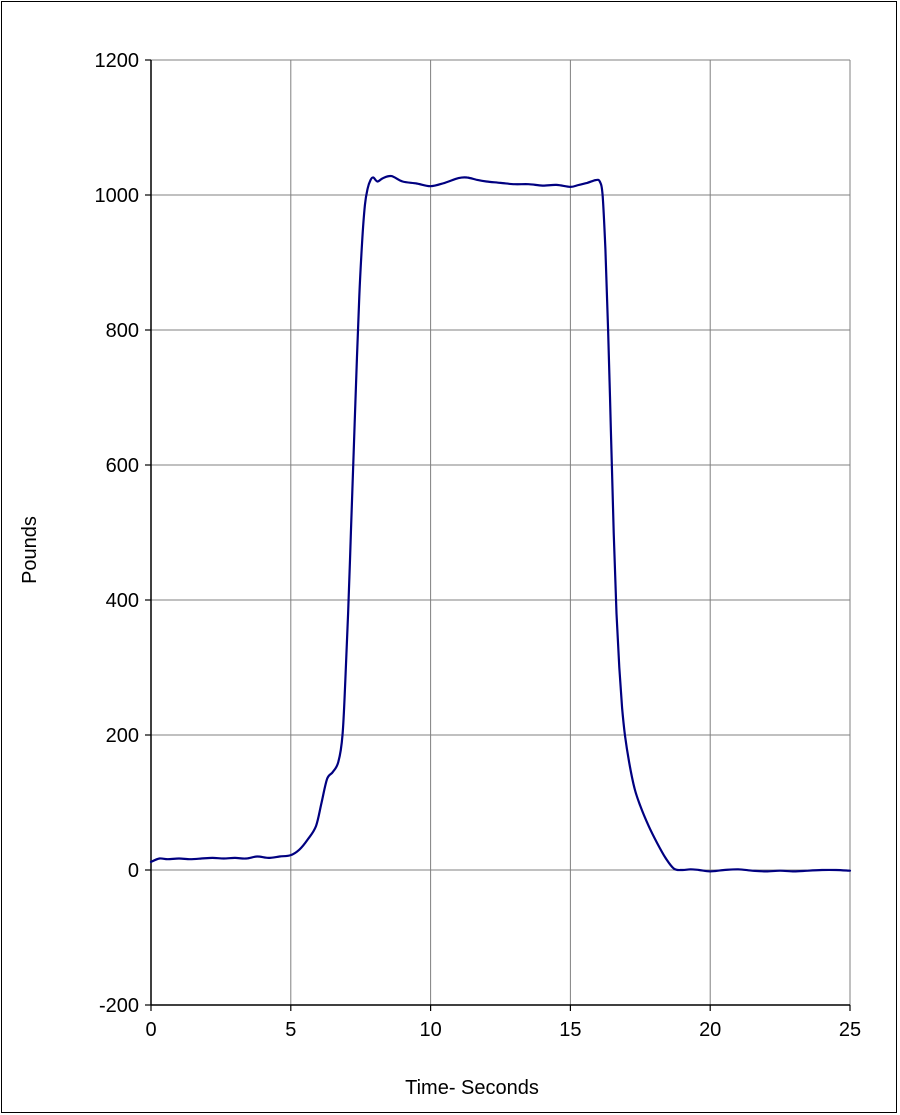 This screenshot has height=1115, width=900. I want to click on x-axis-title: Time- Seconds, so click(472, 1088).